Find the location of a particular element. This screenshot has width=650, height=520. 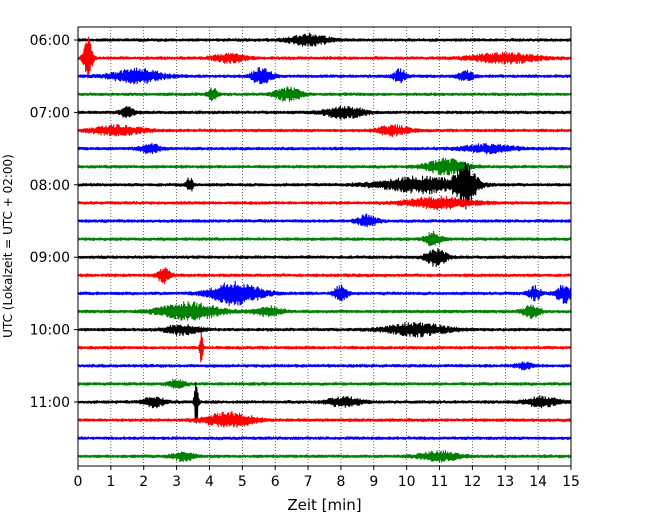

x-tick-label: 1 is located at coordinates (110, 482).